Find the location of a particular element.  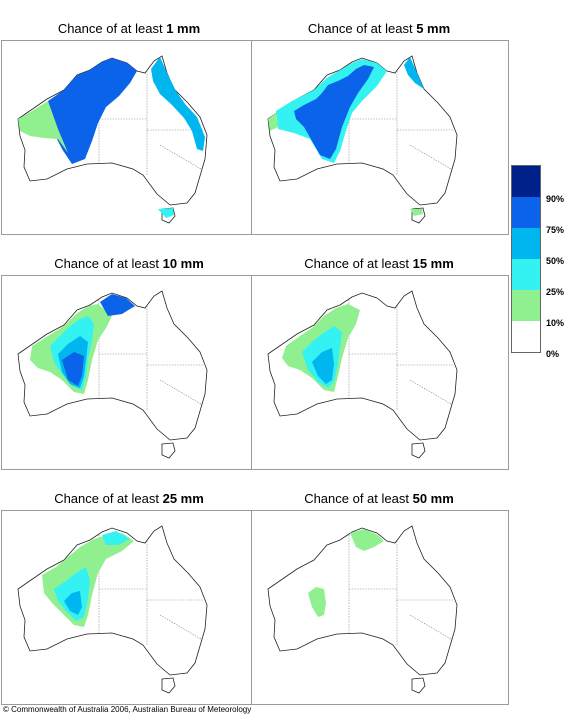

map-panel-50mm is located at coordinates (380, 607).